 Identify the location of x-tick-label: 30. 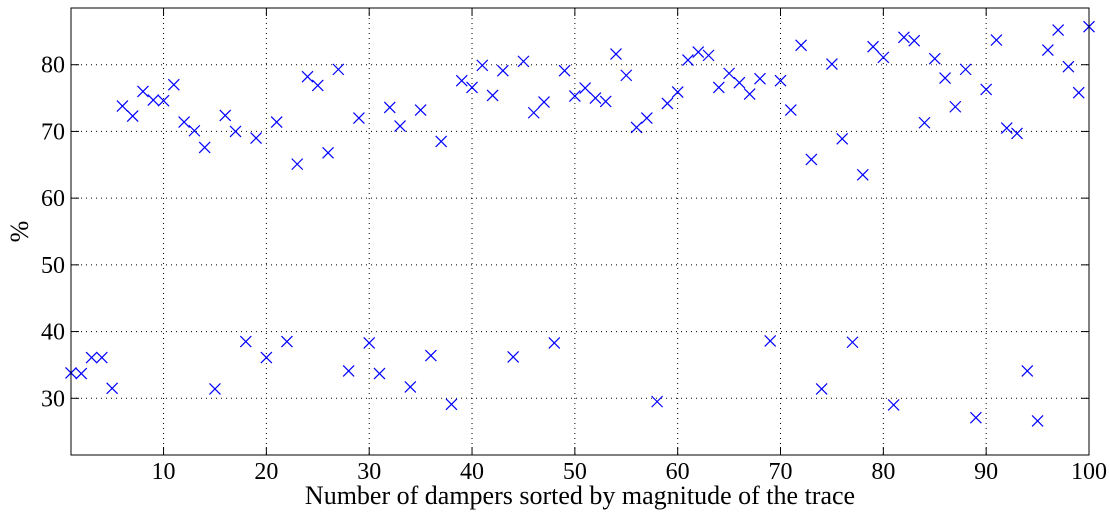
(369, 472).